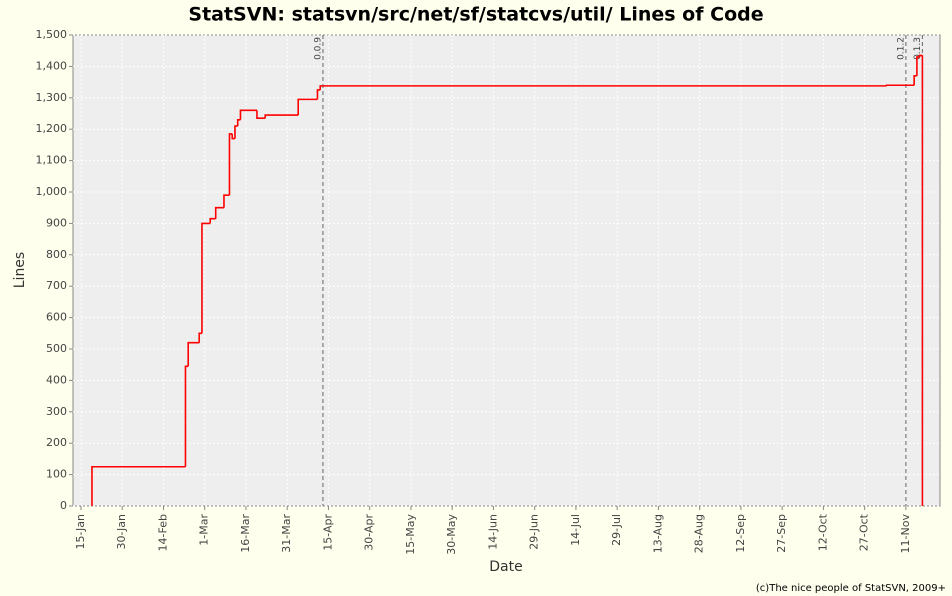 Image resolution: width=952 pixels, height=596 pixels. What do you see at coordinates (905, 534) in the screenshot?
I see `x-tick-label: 11-Nov` at bounding box center [905, 534].